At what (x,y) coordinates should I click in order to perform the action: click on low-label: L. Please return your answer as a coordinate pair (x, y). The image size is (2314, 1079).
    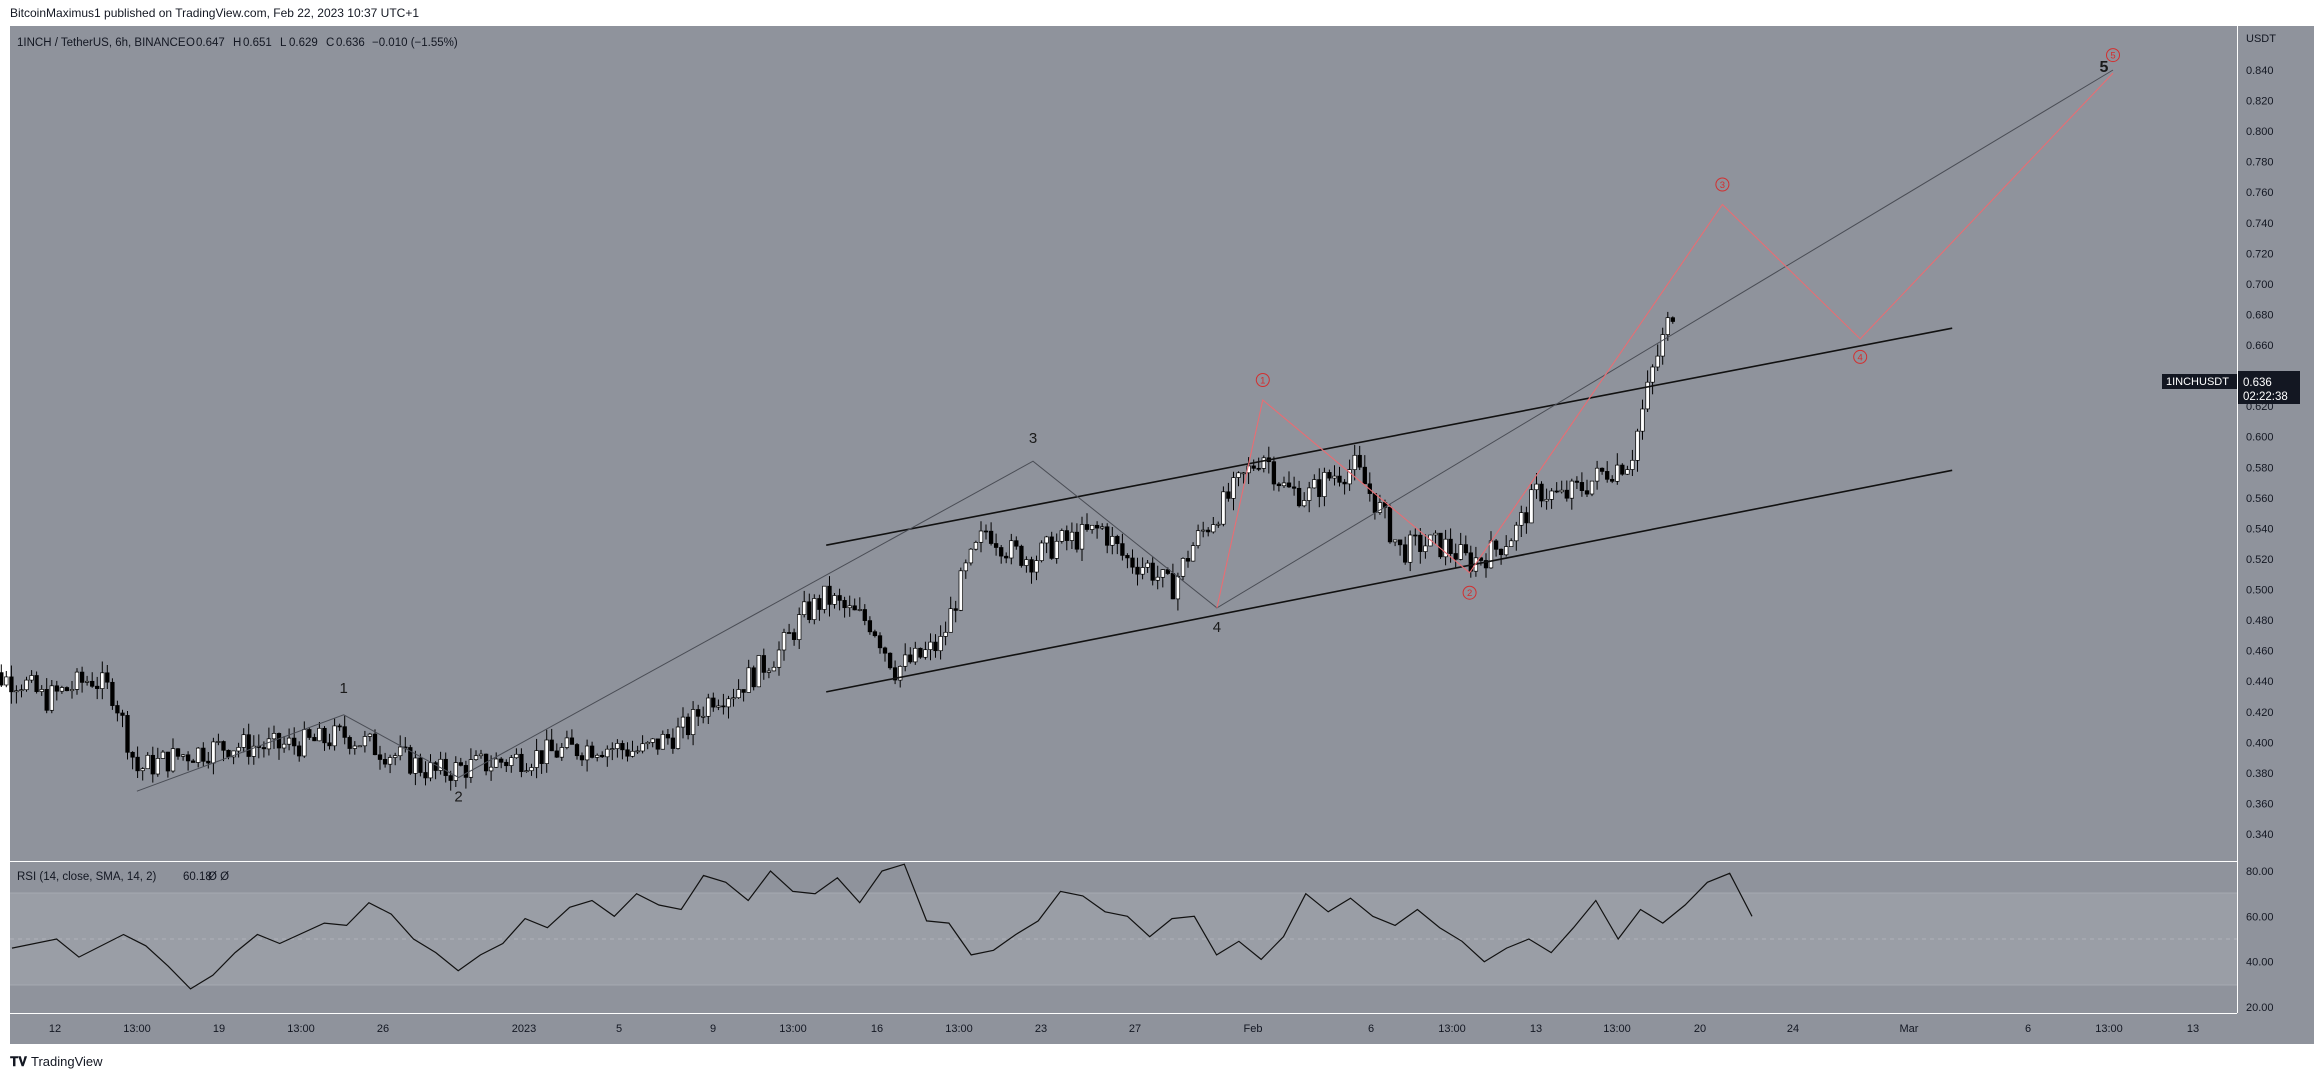
    Looking at the image, I should click on (283, 43).